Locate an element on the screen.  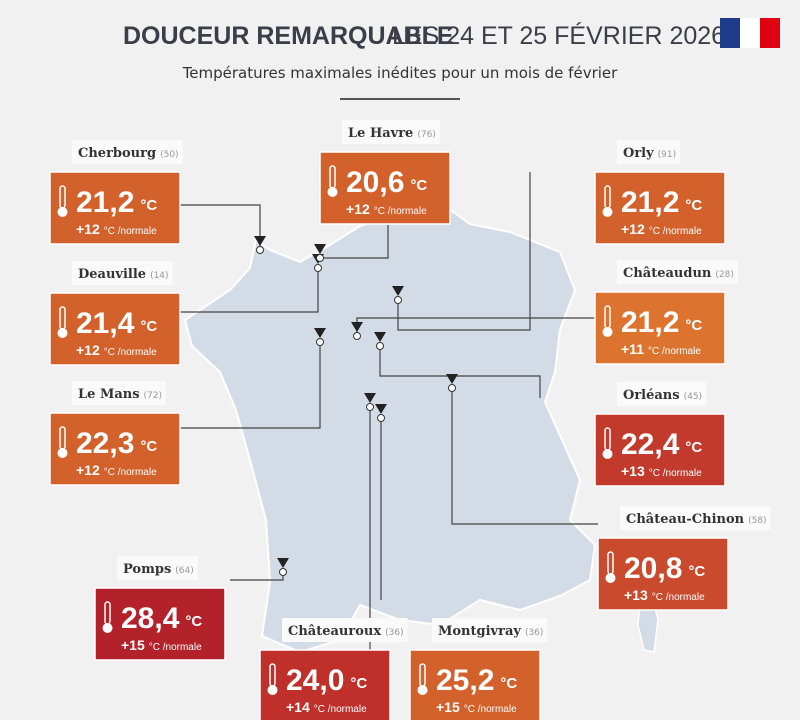
station: Orléans (45) 22,4 °C +13 °C /normale is located at coordinates (660, 434).